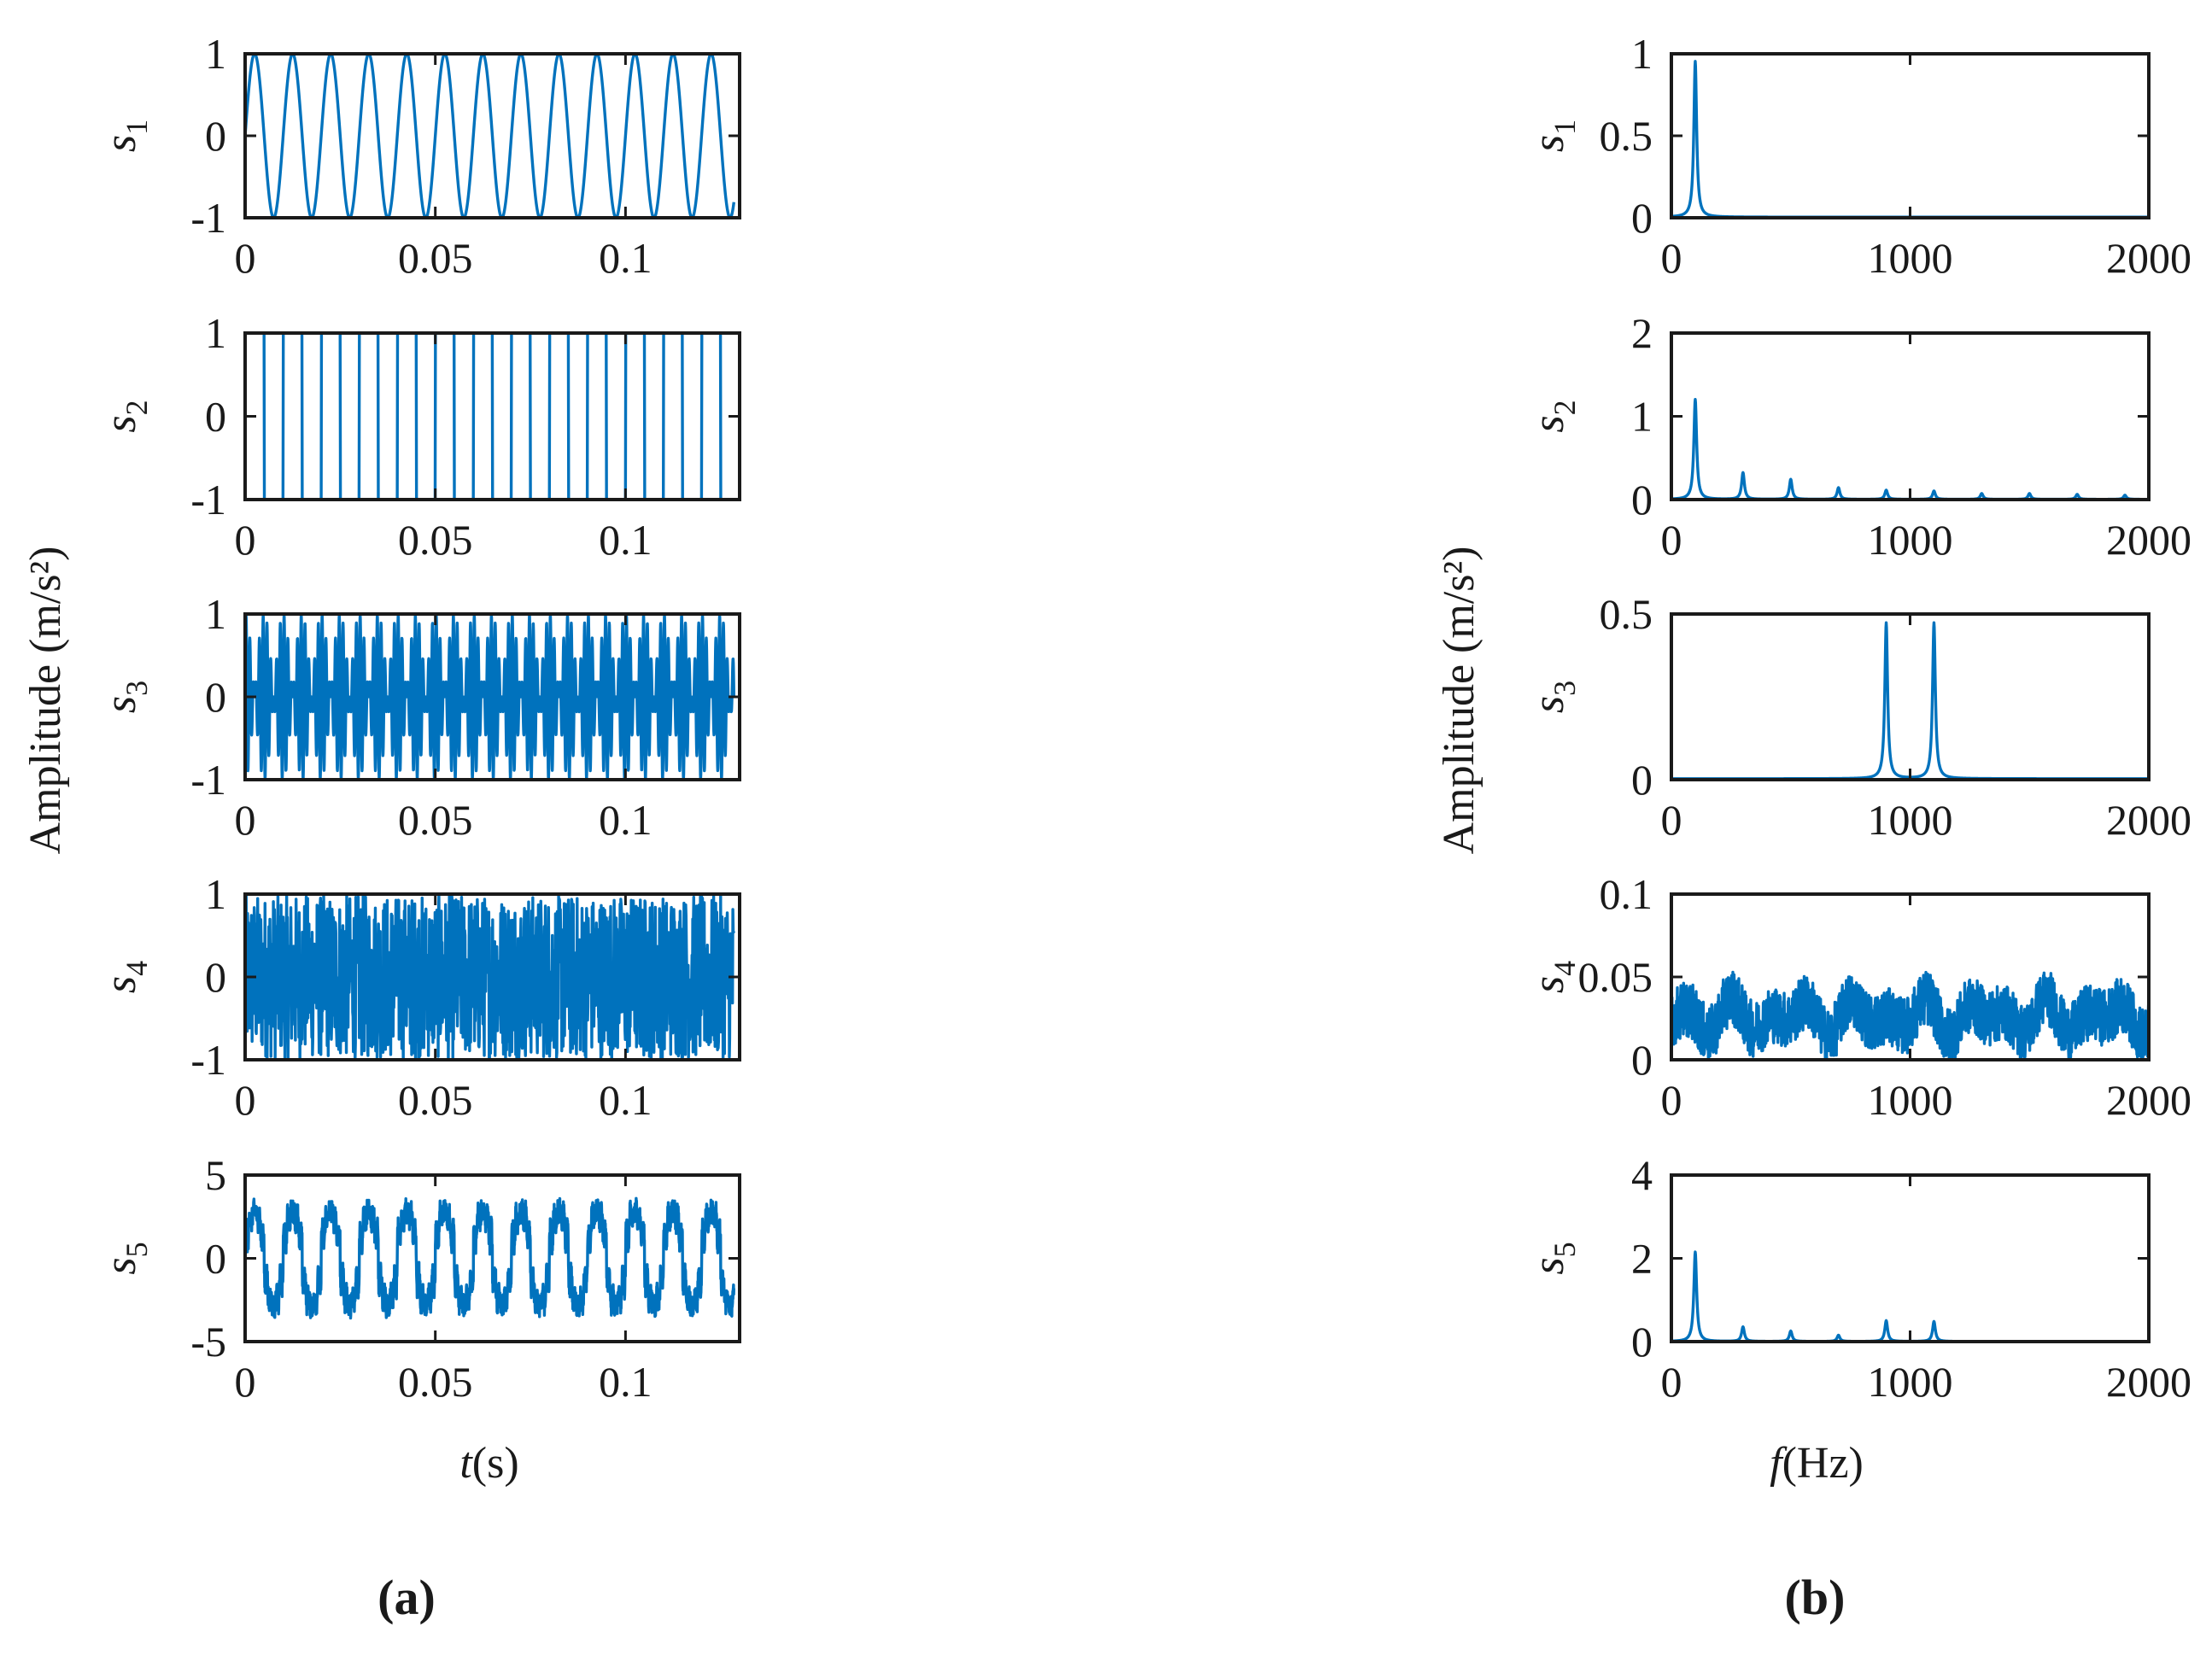 This screenshot has height=1655, width=2212. I want to click on subplot-b-s5: 0 1000 2000 0 2 4 s5, so click(1858, 1278).